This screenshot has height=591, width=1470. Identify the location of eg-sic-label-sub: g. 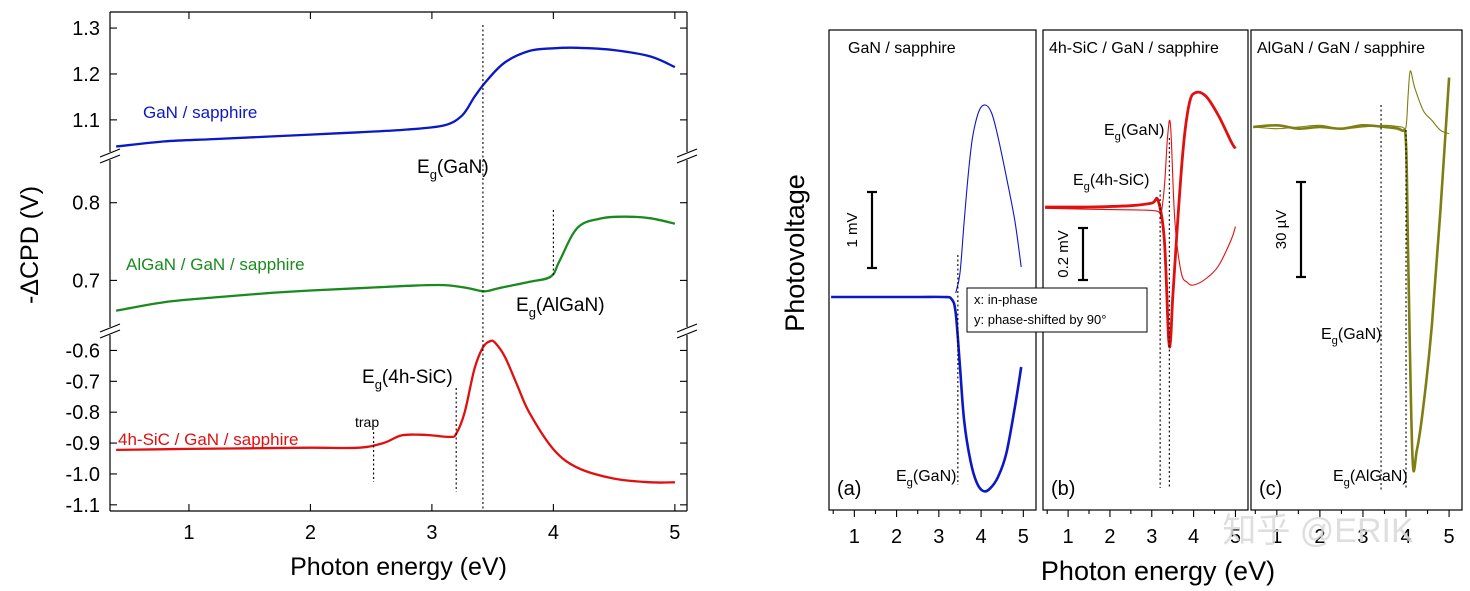
(378, 384).